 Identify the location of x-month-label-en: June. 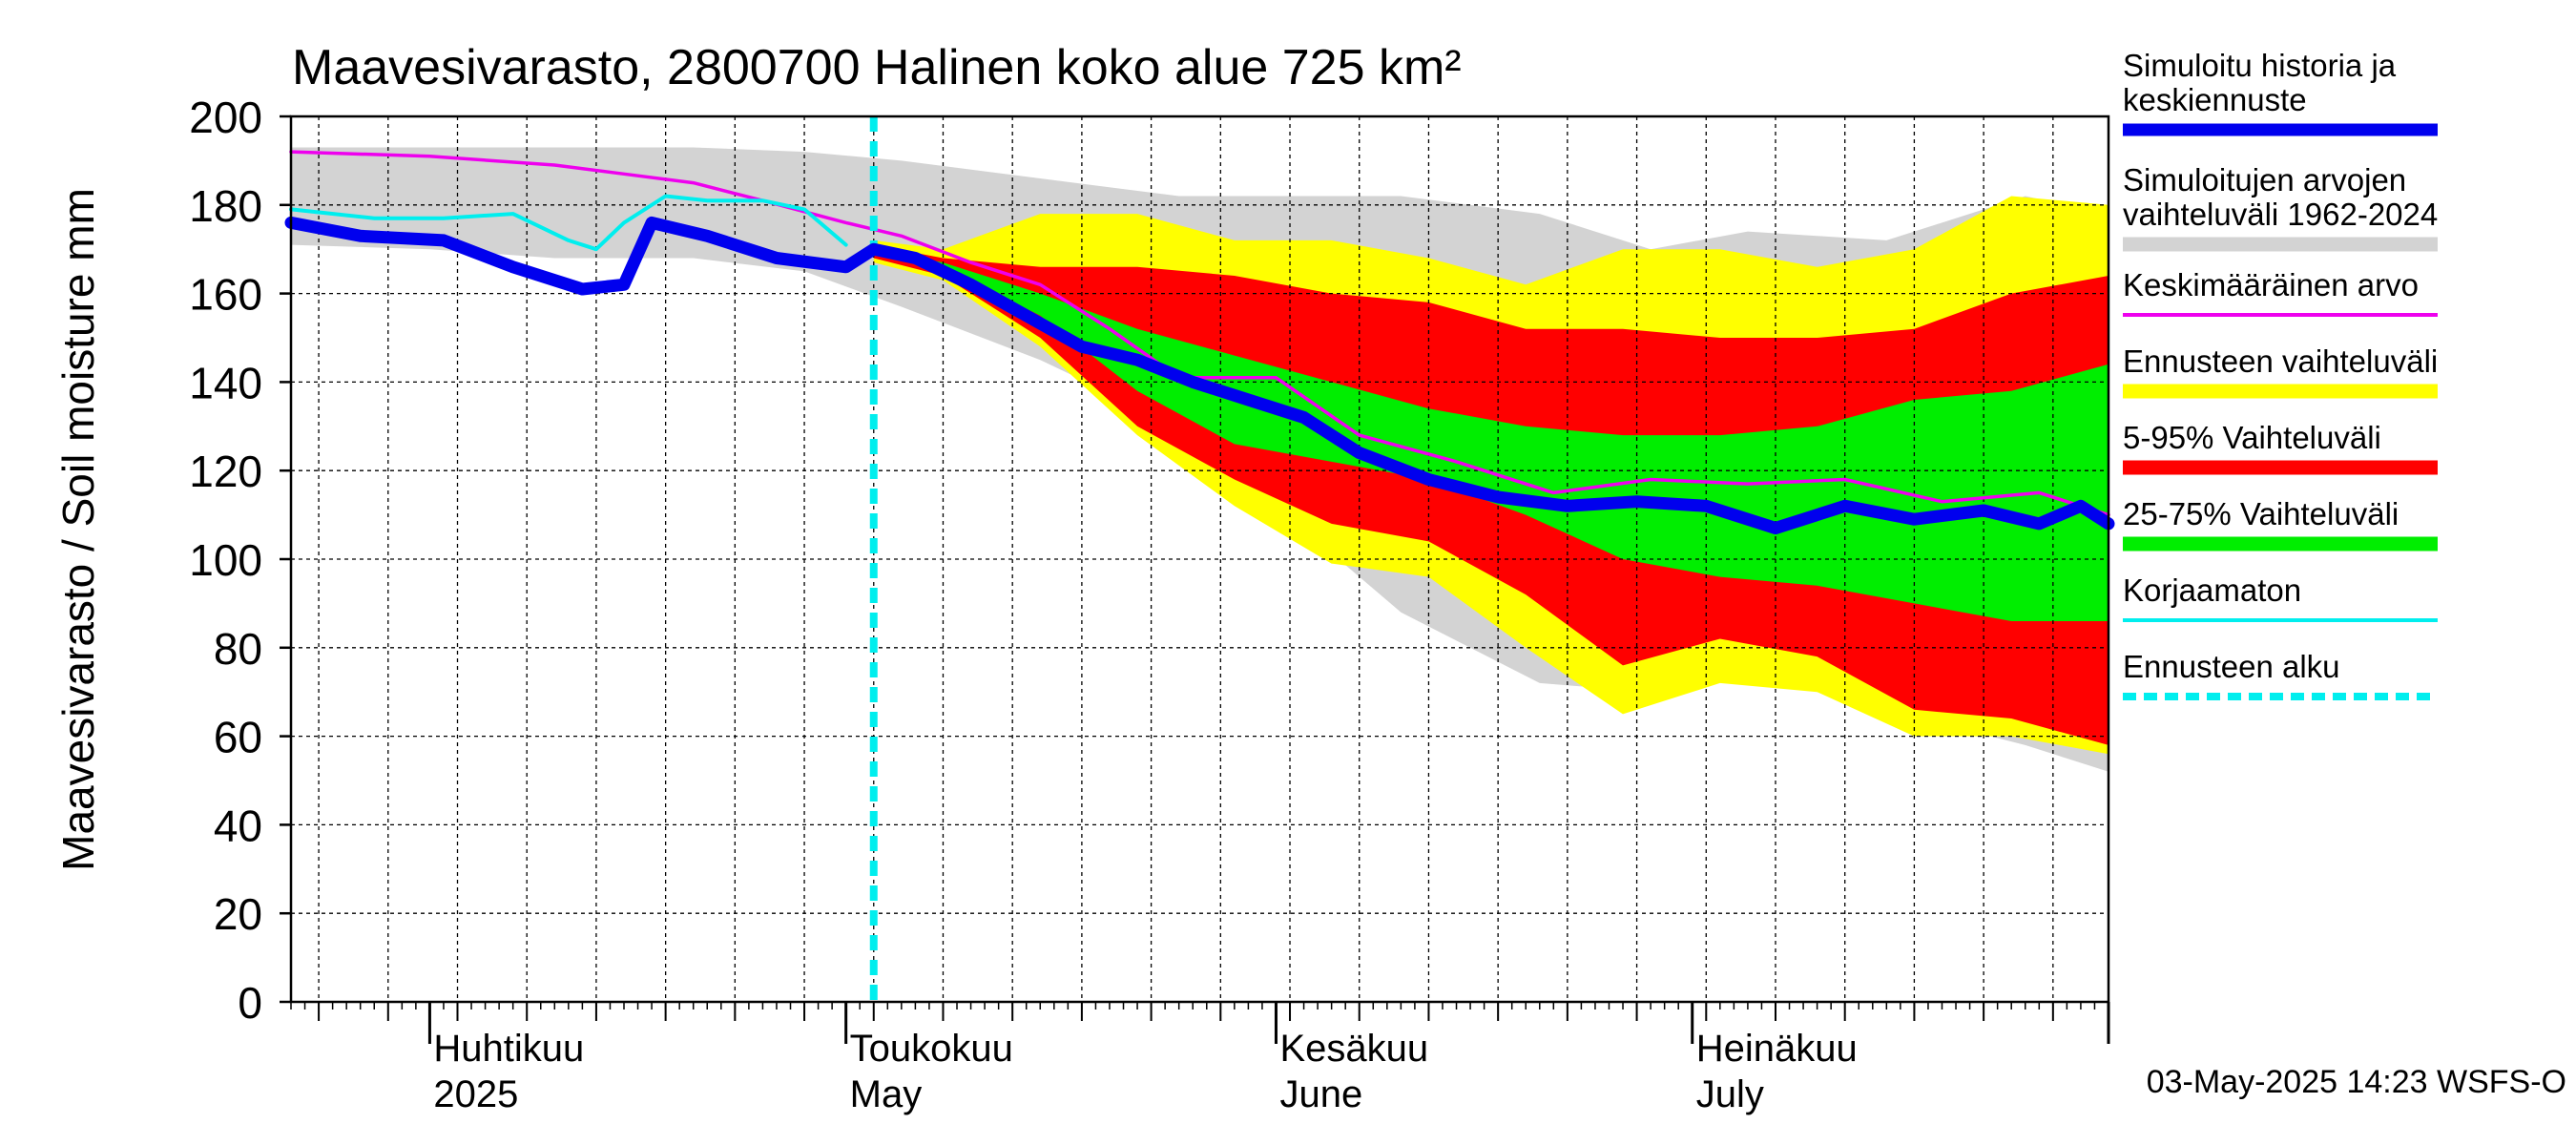
(1320, 1094).